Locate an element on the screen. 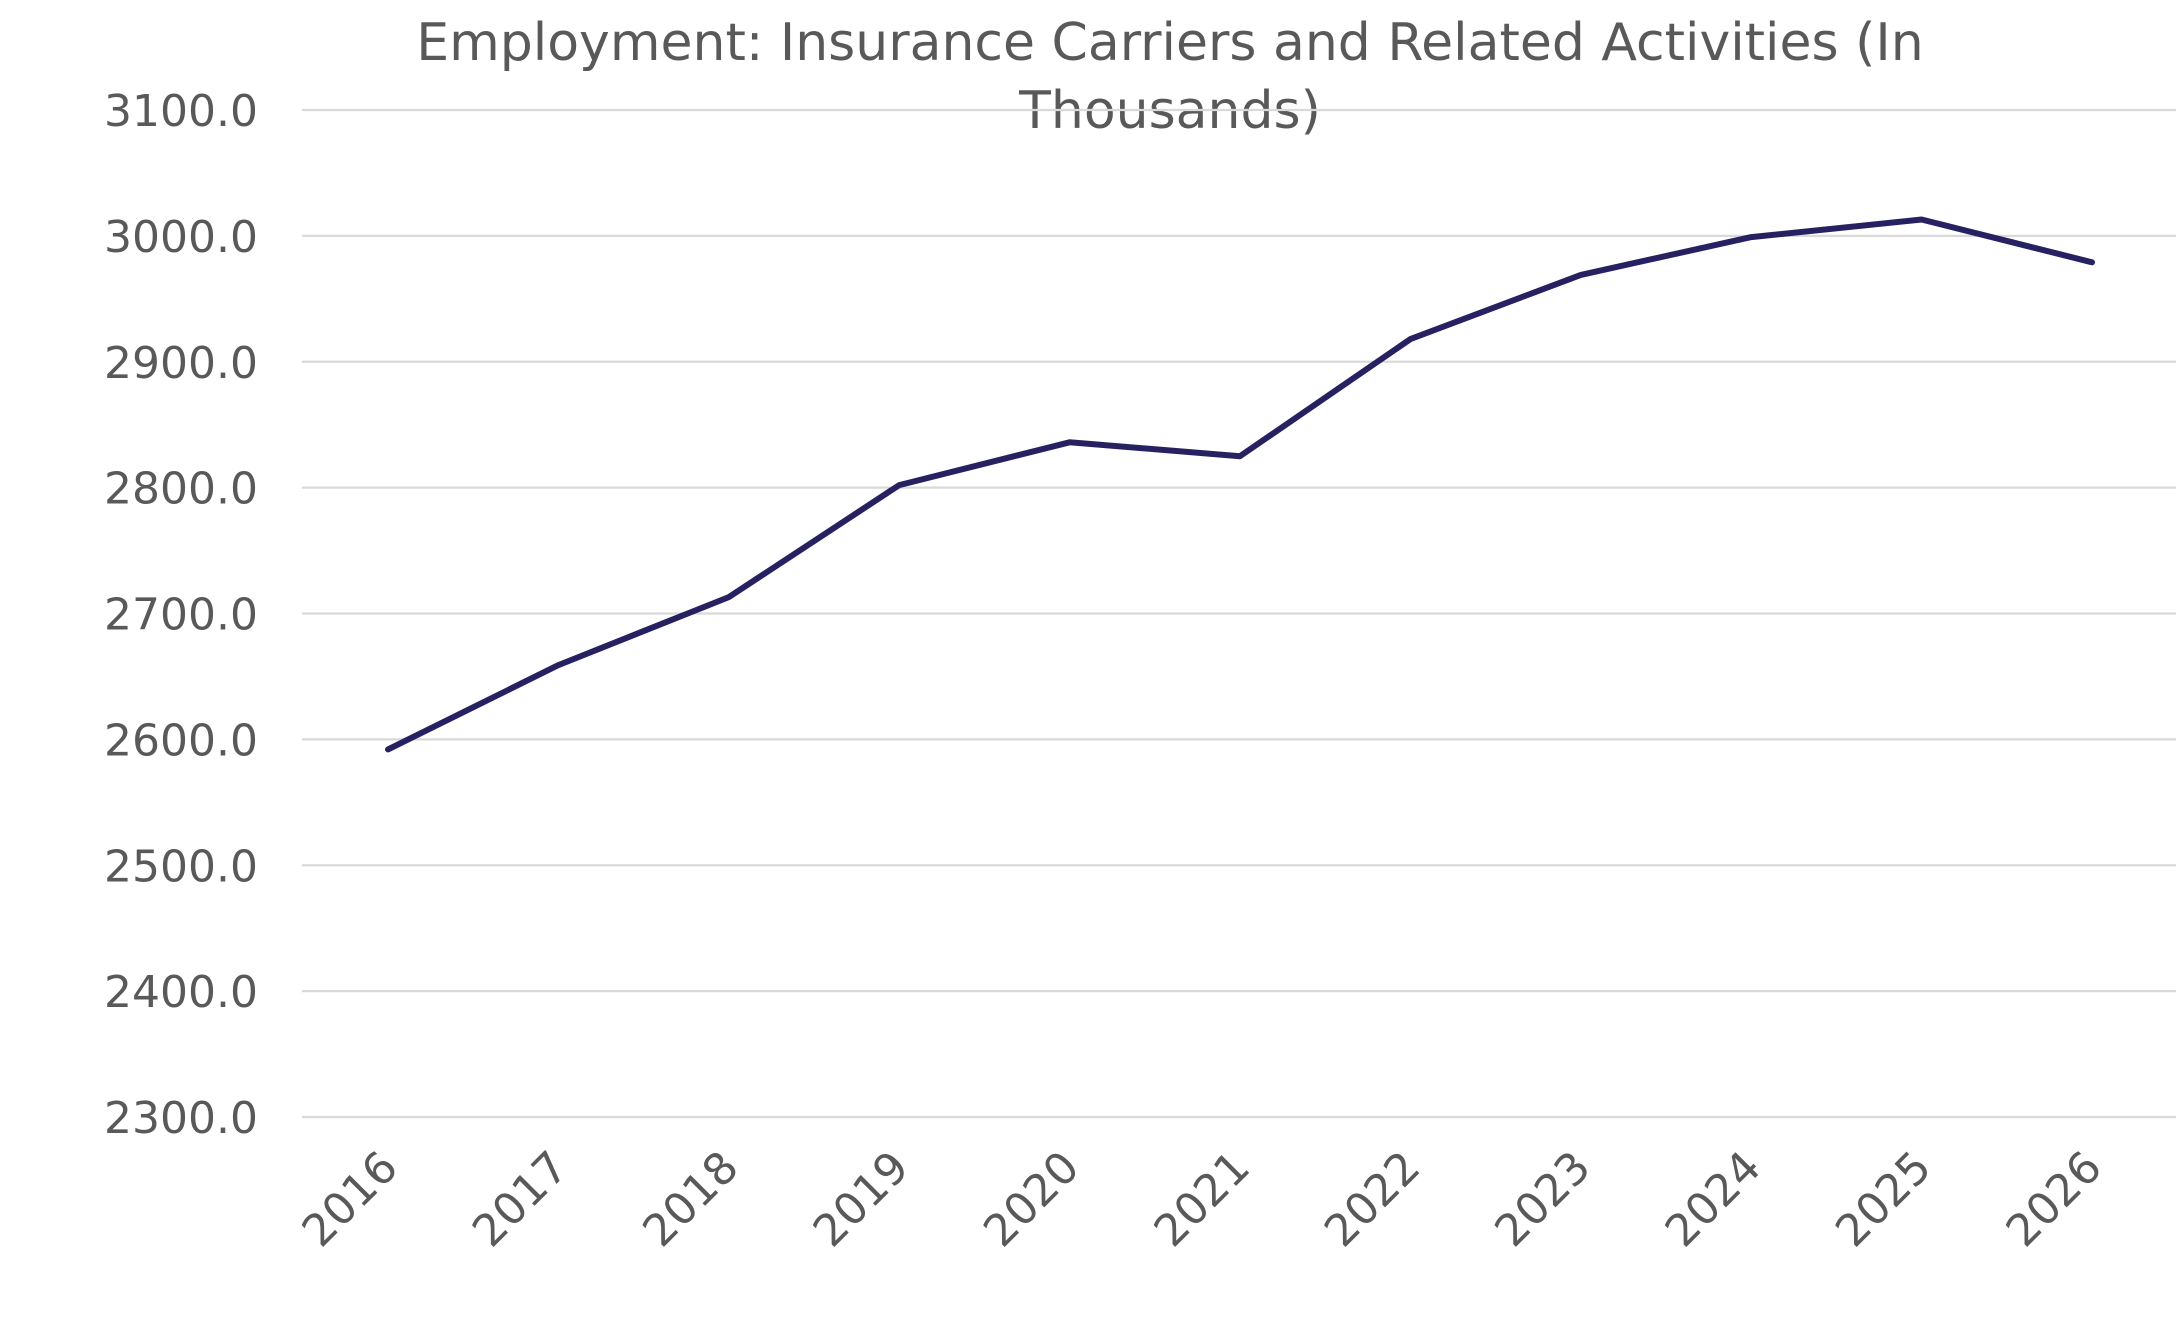 This screenshot has width=2180, height=1323. y-tick-label: 2600.0 is located at coordinates (181, 740).